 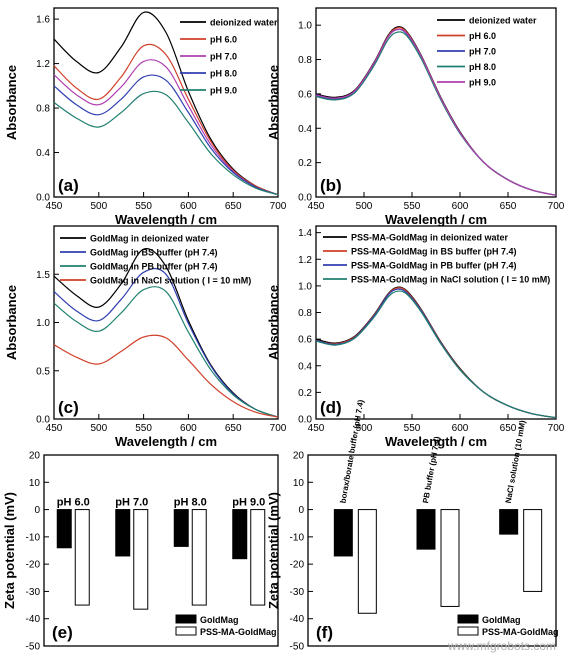 What do you see at coordinates (131, 503) in the screenshot?
I see `category-label: pH 7.0` at bounding box center [131, 503].